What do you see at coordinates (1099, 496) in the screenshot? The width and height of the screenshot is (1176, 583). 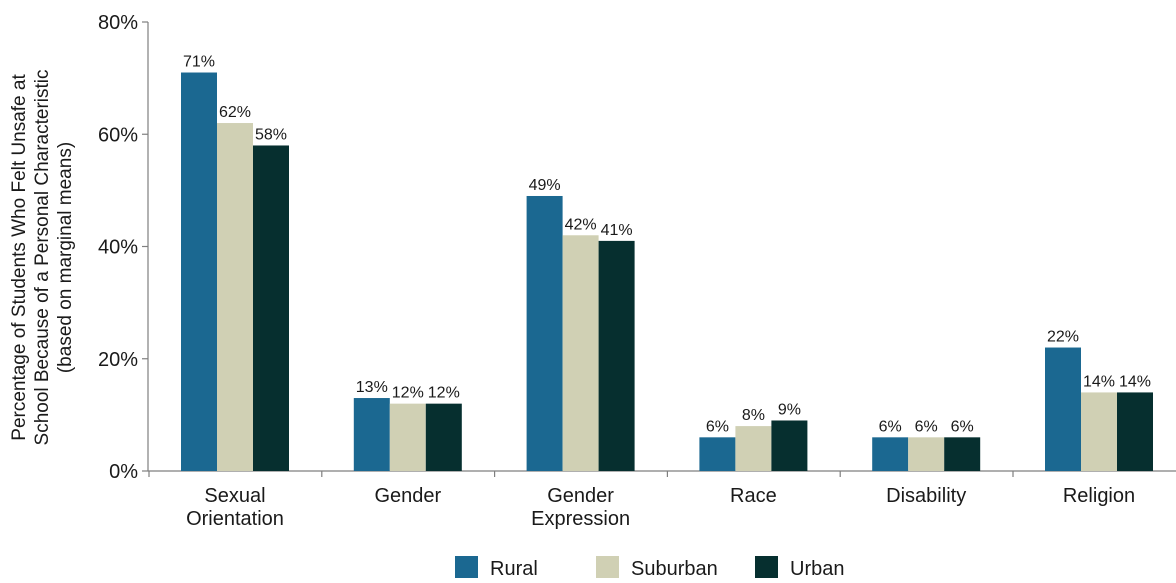 I see `x-category-label: Religion` at bounding box center [1099, 496].